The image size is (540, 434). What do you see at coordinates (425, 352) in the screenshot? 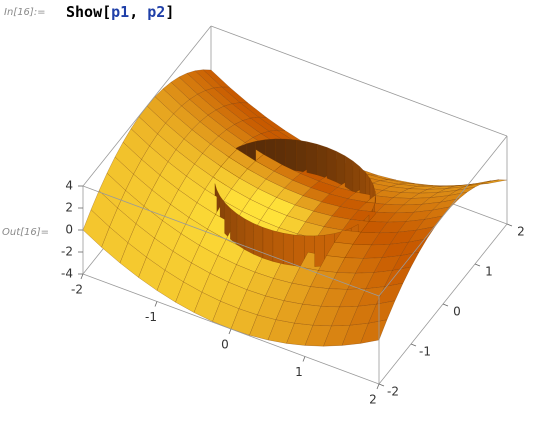
I see `y-tick-label: -1` at bounding box center [425, 352].